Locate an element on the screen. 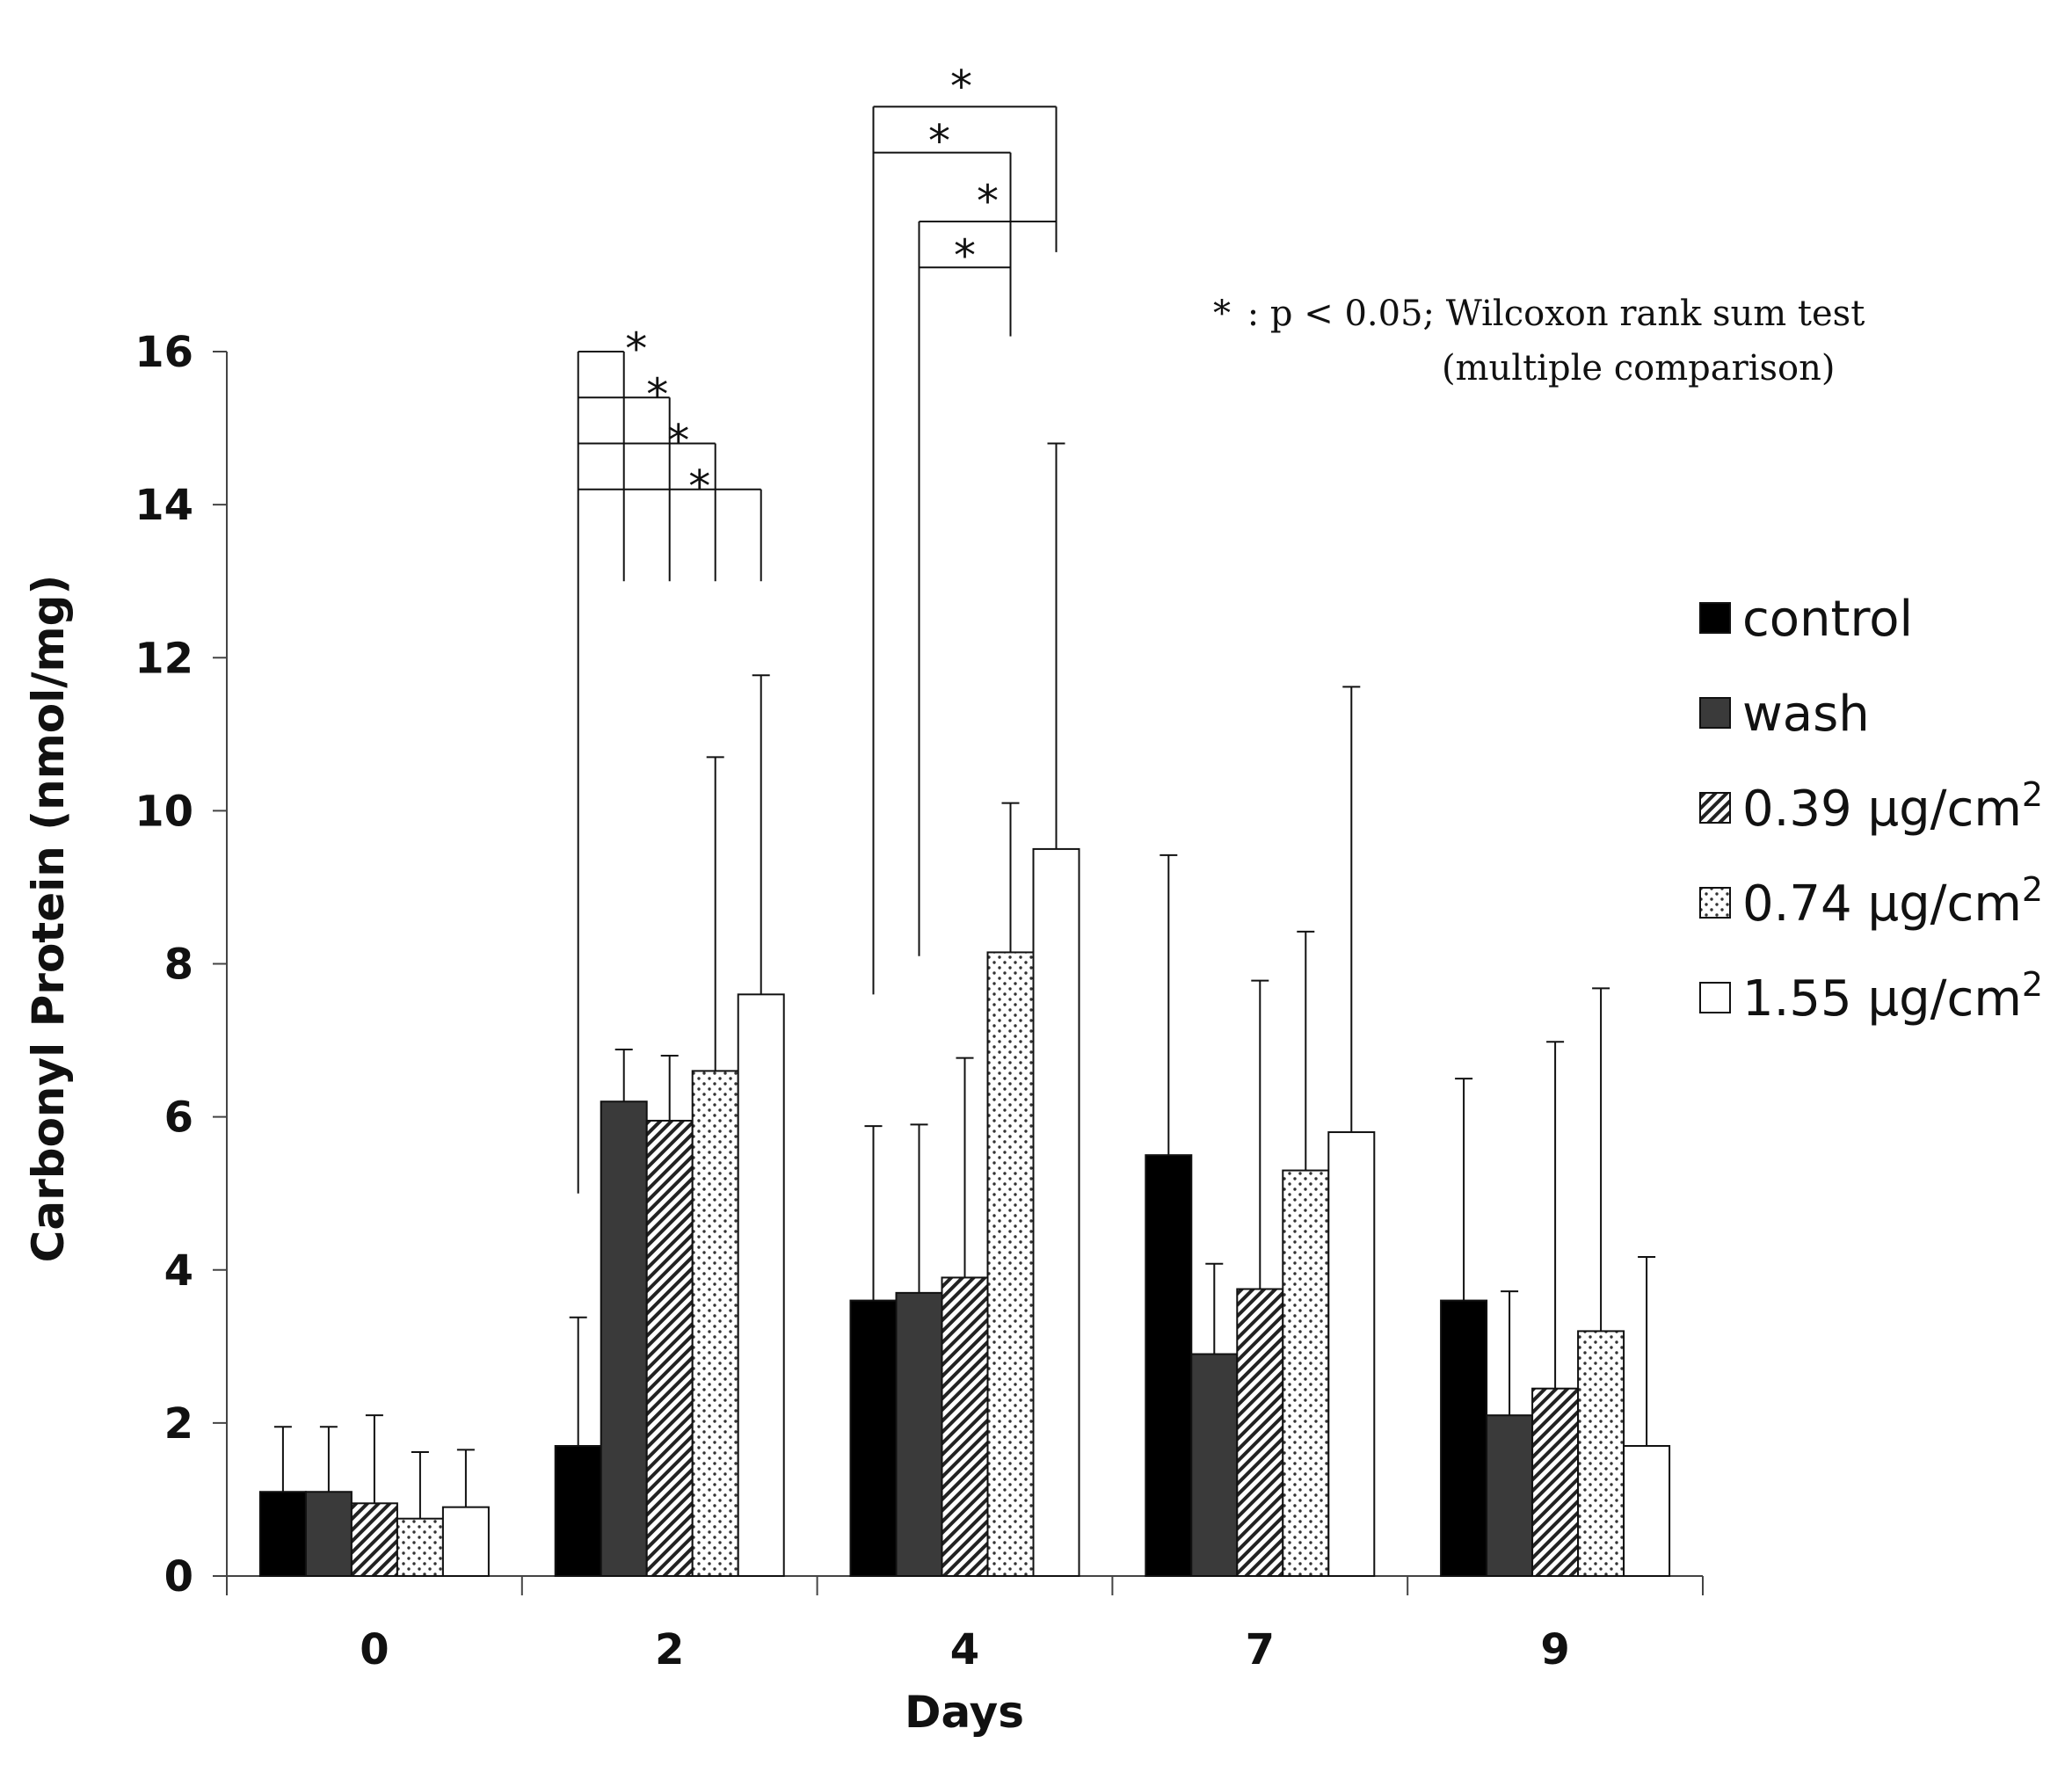 This screenshot has height=1765, width=2072. y-tick-label: 10 is located at coordinates (163, 811).